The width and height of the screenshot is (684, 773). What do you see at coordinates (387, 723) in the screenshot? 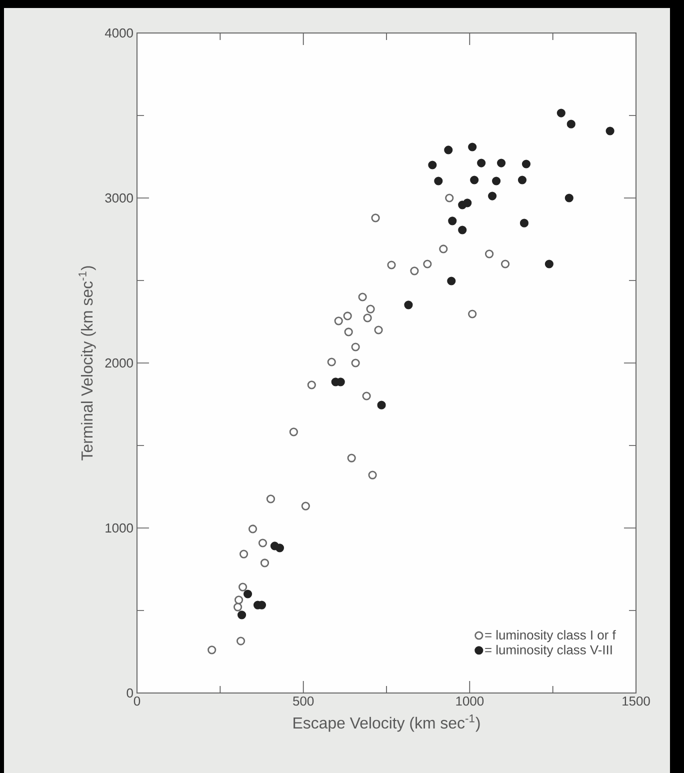
I see `x-axis-title: Escape Velocity (km sec$^{-1}$)` at bounding box center [387, 723].